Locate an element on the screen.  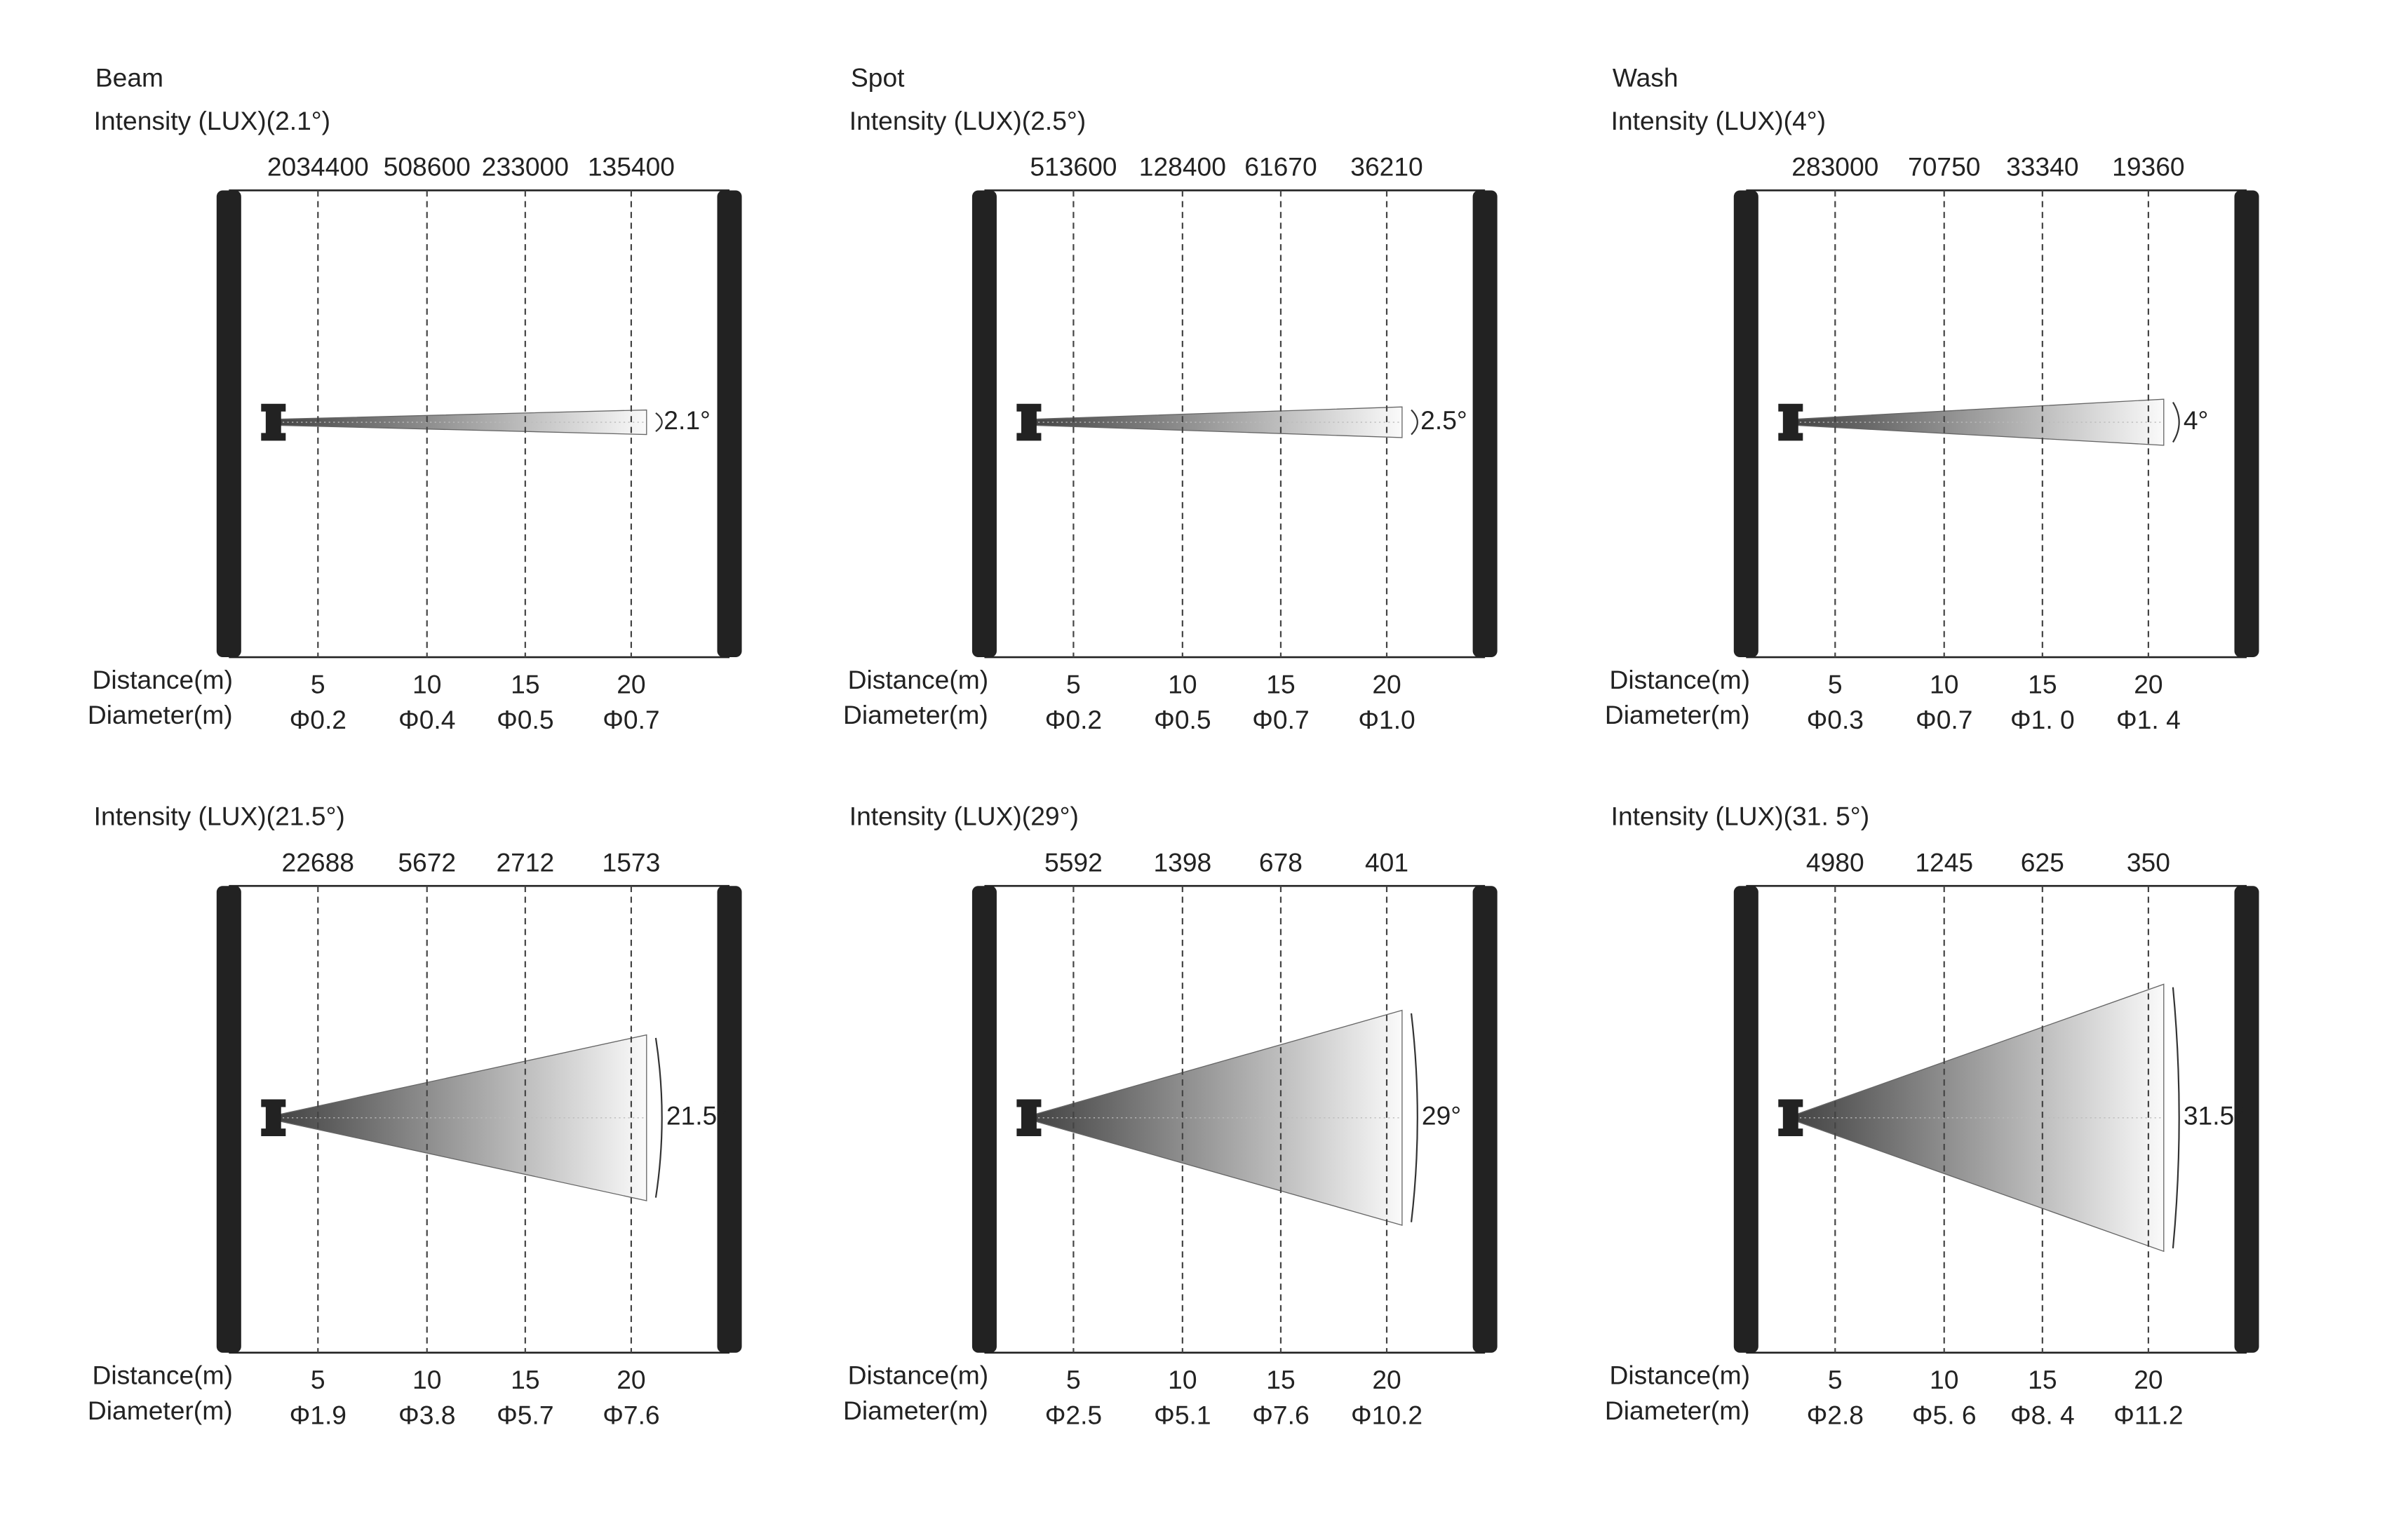
intensity-label: Intensity (LUX)(4°) is located at coordinates (1718, 120).